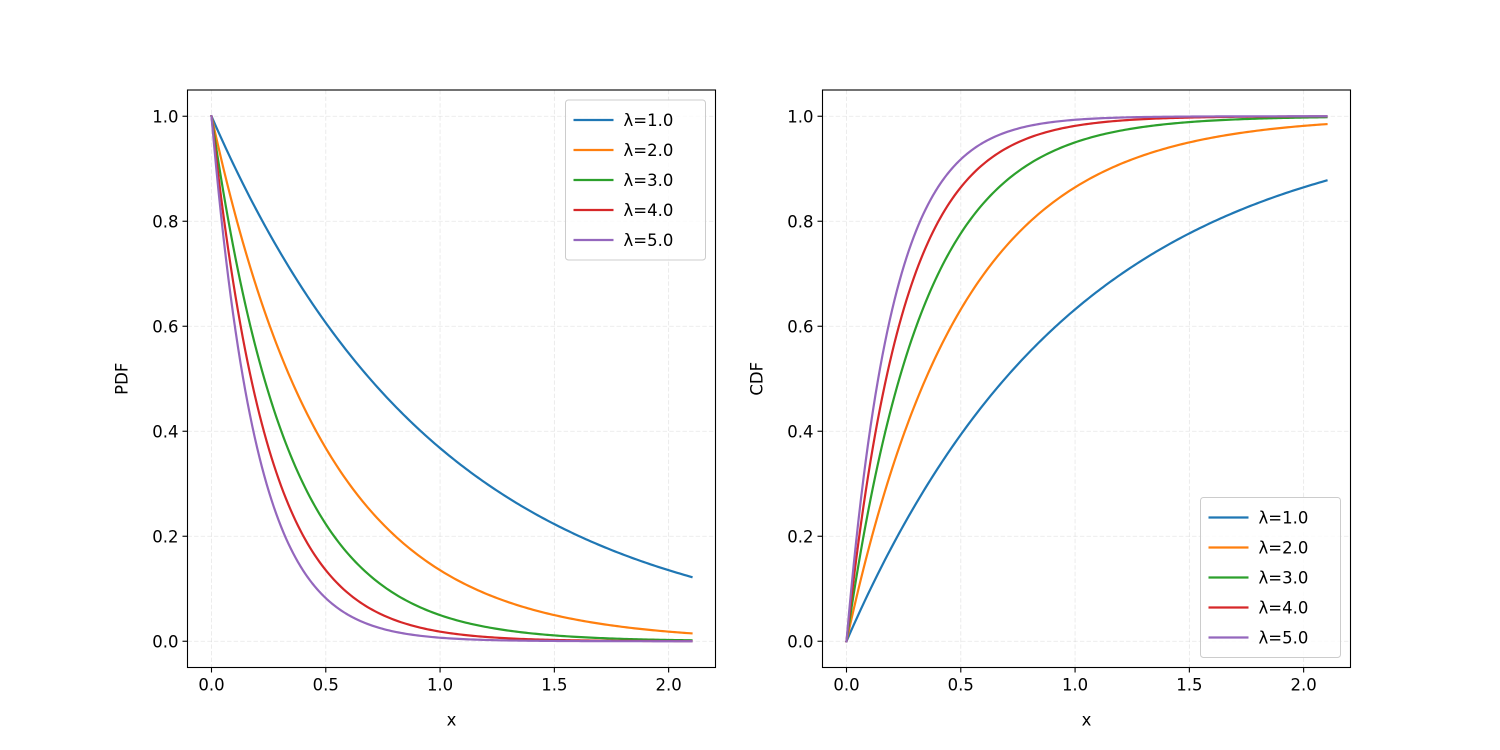 The height and width of the screenshot is (750, 1500). I want to click on y-axis-label: CDF, so click(757, 379).